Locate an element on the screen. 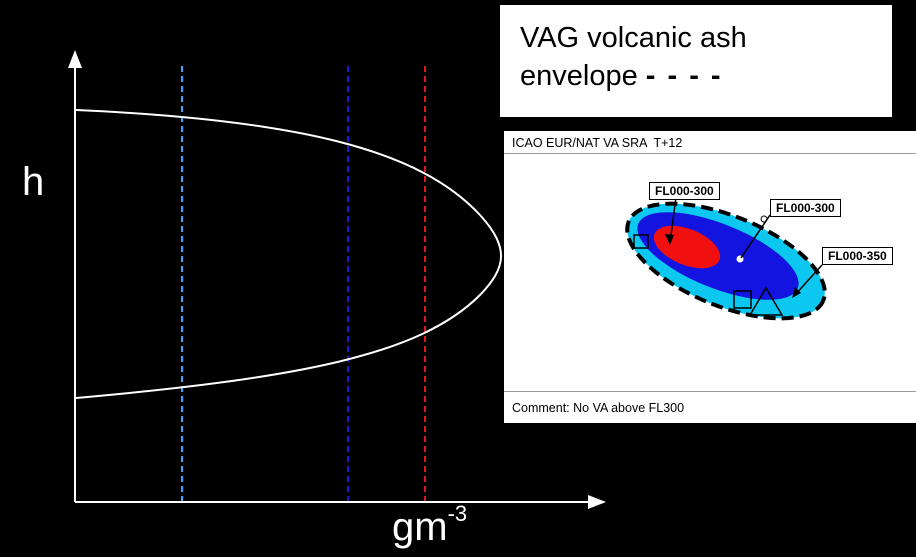  x-axis-label: gm-3 is located at coordinates (429, 525).